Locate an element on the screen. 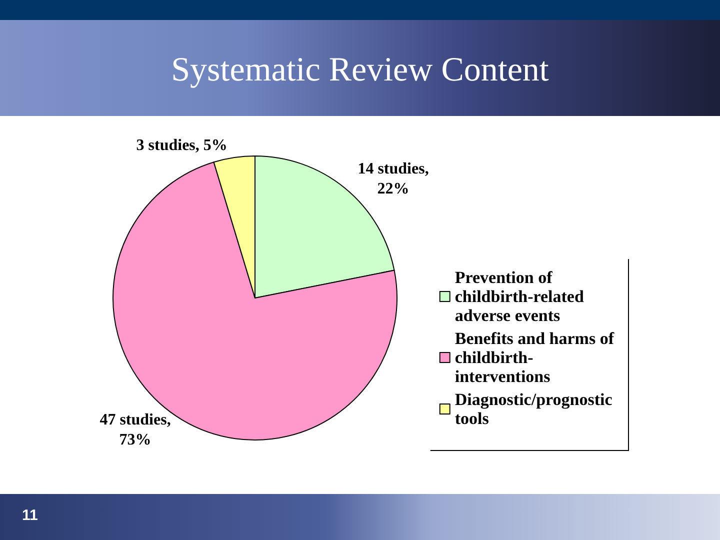  data-label: 3 studies, 5% is located at coordinates (182, 145).